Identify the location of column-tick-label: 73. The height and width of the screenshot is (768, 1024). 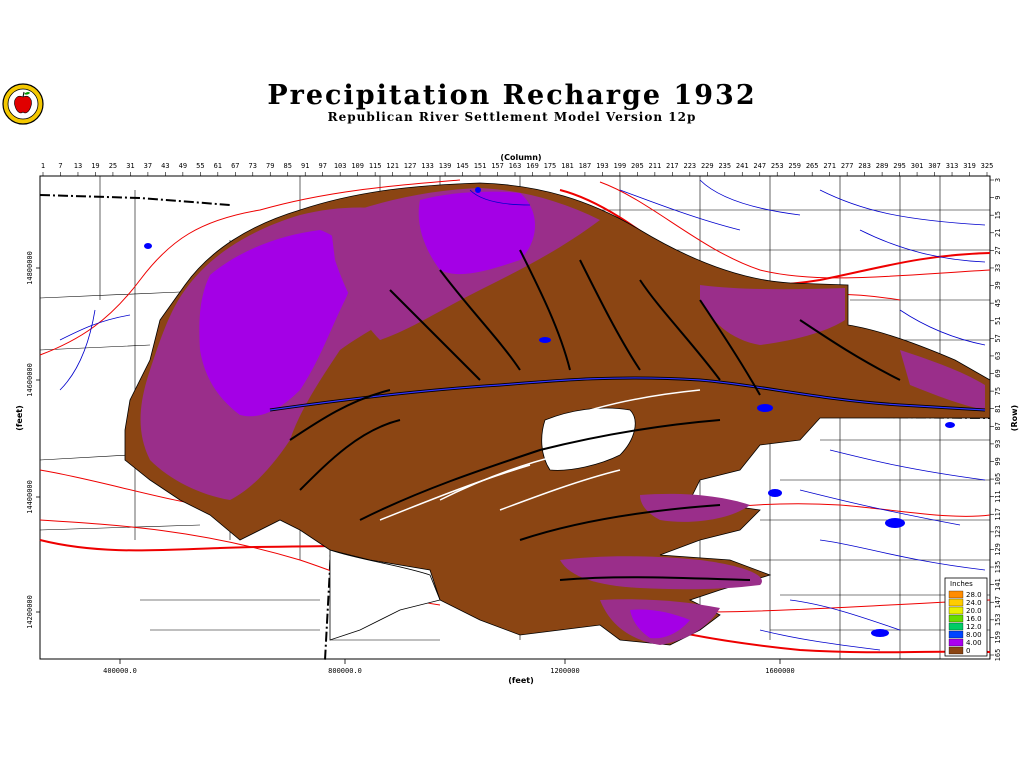
(253, 166).